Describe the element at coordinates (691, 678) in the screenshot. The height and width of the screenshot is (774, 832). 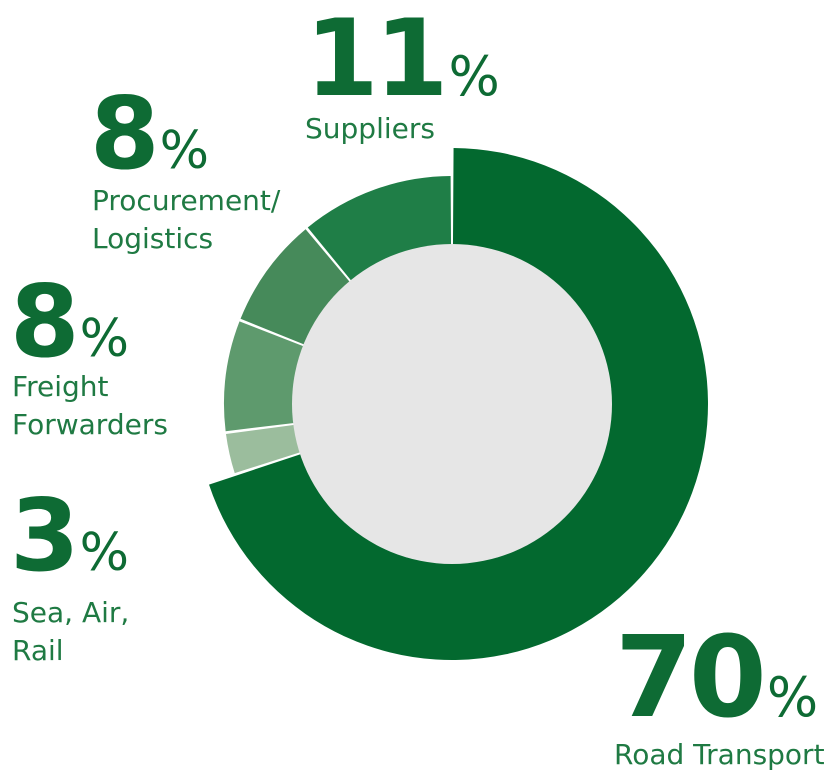
I see `value-road-transport: 70` at that location.